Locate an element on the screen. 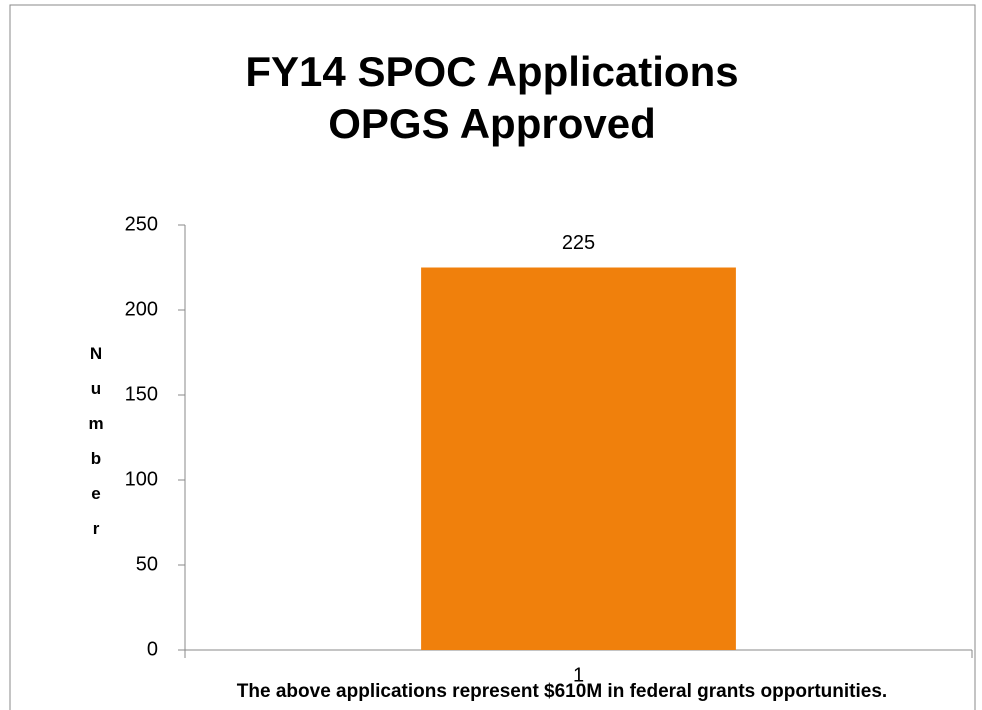 This screenshot has width=982, height=710. chart-title: OPGS Approved is located at coordinates (492, 123).